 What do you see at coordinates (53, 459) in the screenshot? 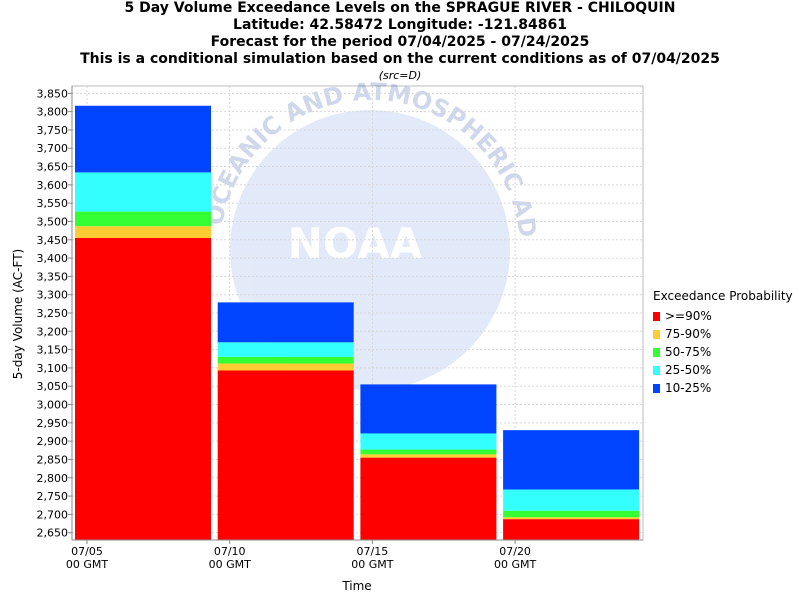
I see `y-tick-label: 2,850` at bounding box center [53, 459].